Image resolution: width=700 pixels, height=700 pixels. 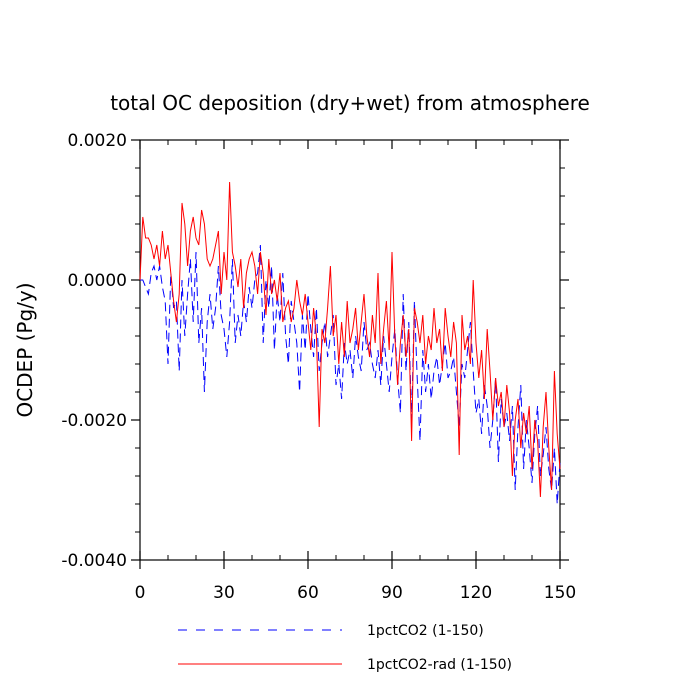 I want to click on x-tick-label: 120, so click(x=476, y=593).